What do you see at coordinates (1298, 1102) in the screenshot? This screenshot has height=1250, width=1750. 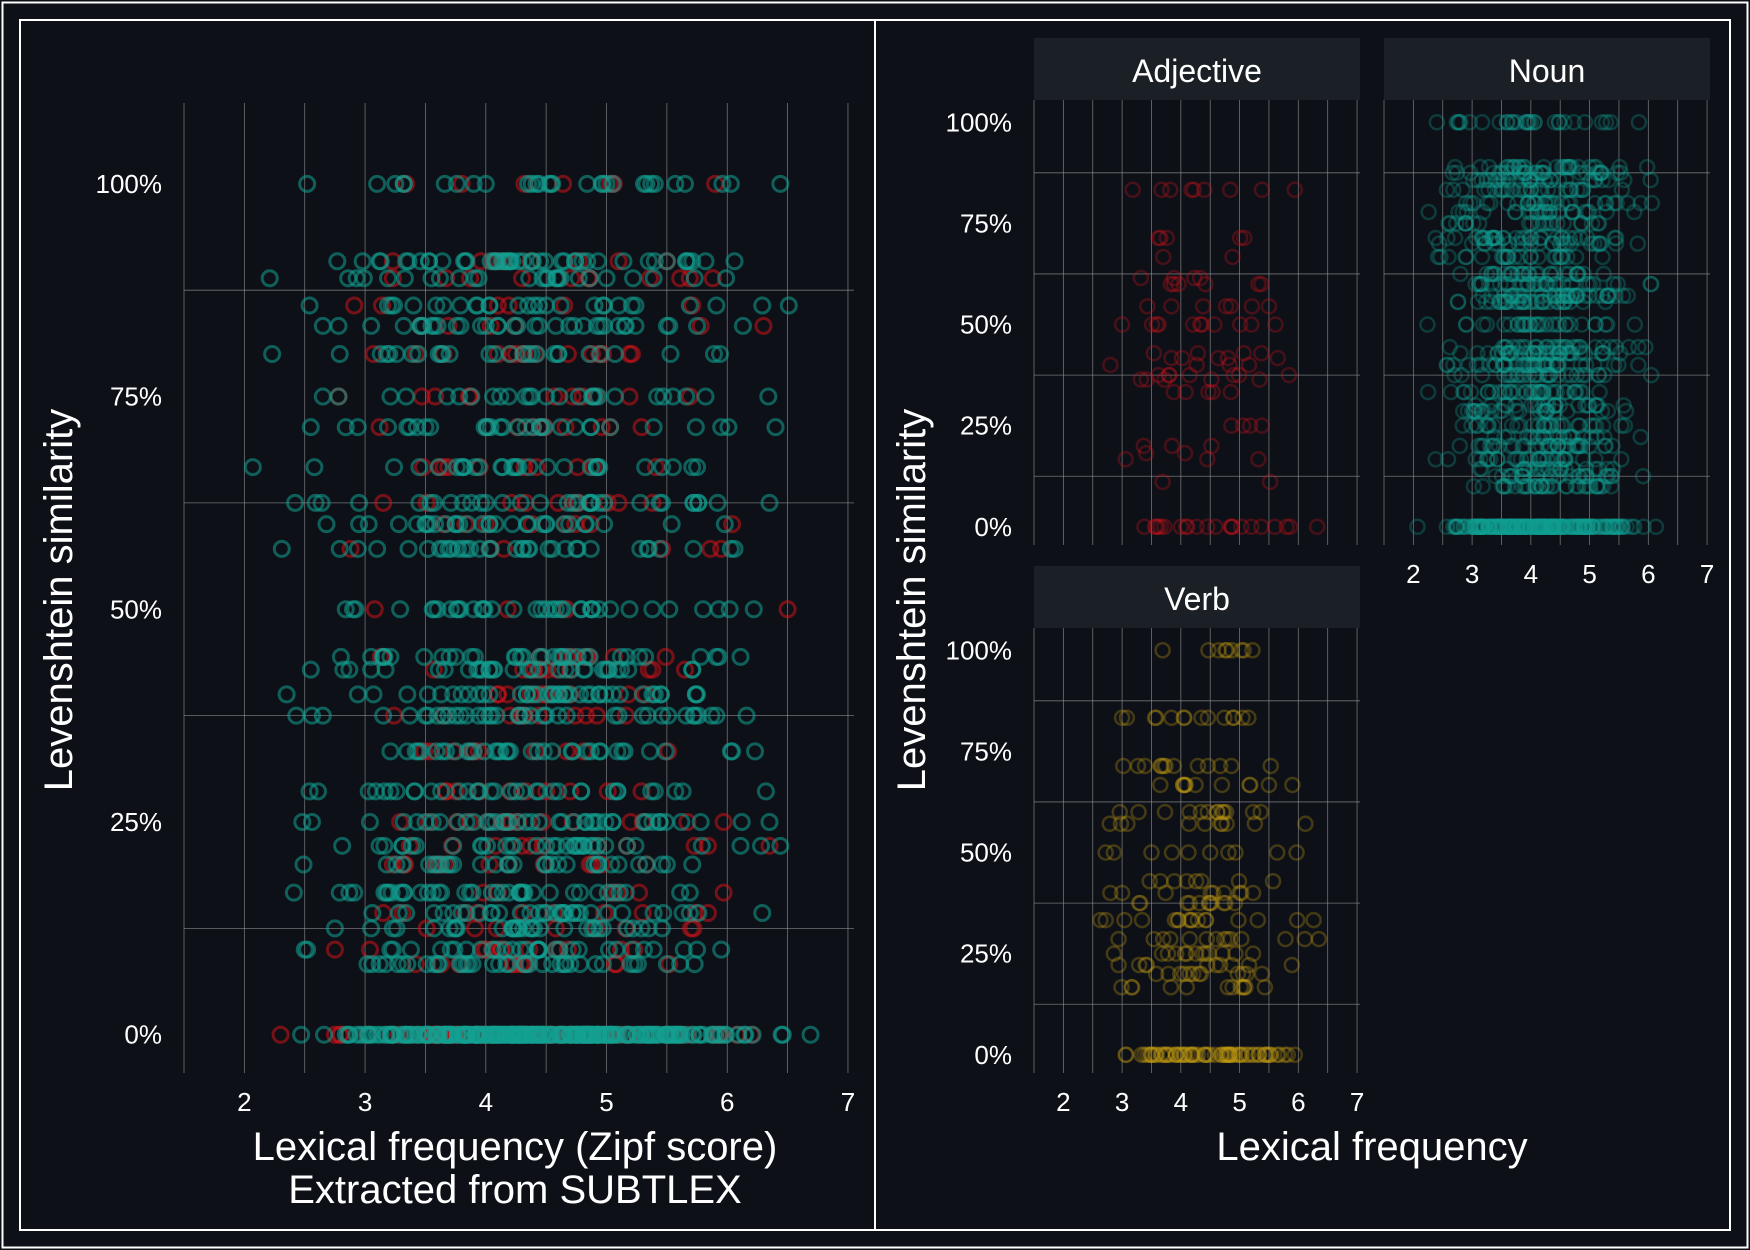 I see `x-tick-label: 6` at bounding box center [1298, 1102].